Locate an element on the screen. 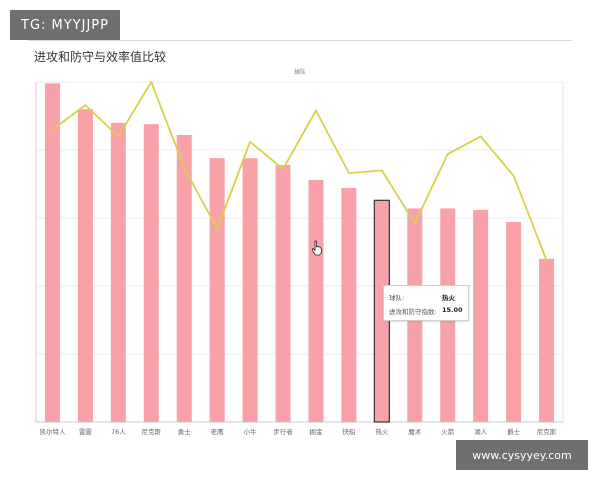  x-tick-label: 76人 is located at coordinates (118, 432).